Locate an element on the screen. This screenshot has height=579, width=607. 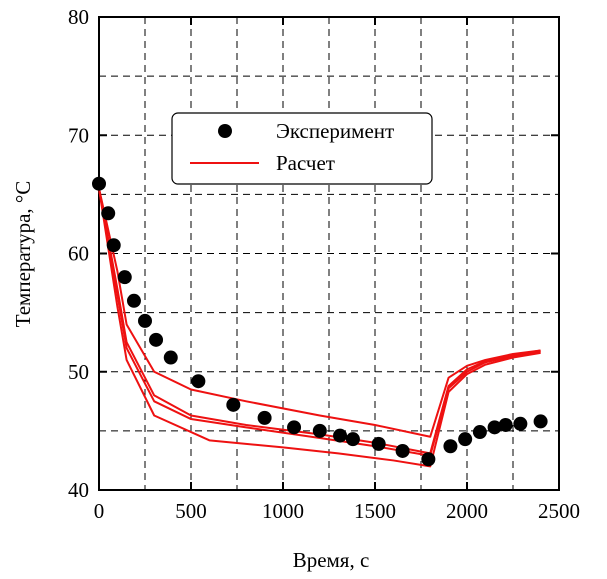
legend: Эксперимент Расчет is located at coordinates (302, 148).